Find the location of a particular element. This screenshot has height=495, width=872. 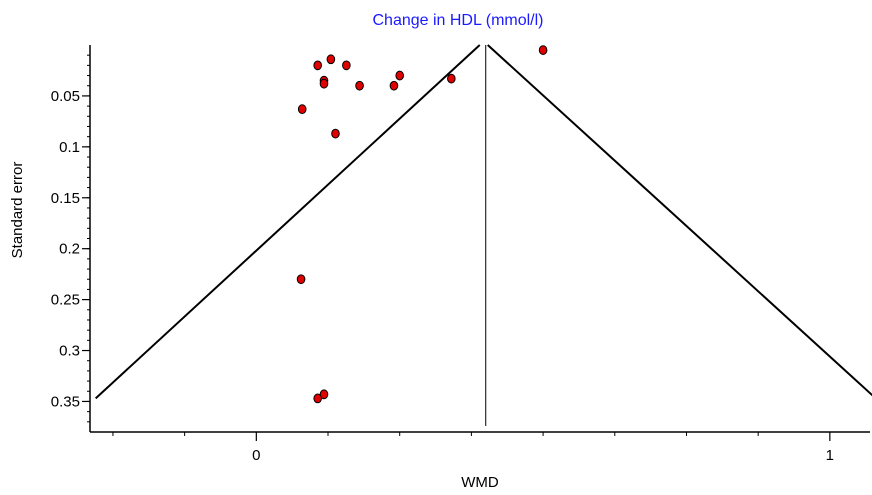

y-tick-label: 0.05 is located at coordinates (65, 96).